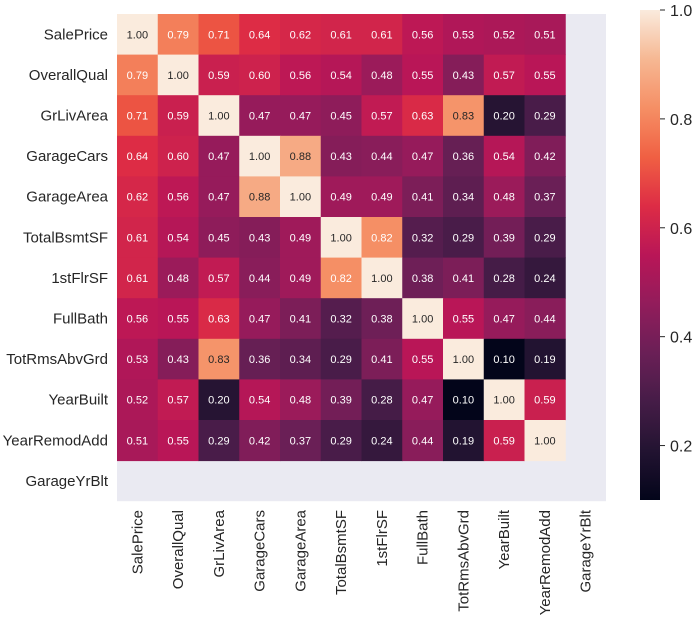 The height and width of the screenshot is (624, 700). I want to click on colorbar-tick-label: 0.6, so click(681, 229).